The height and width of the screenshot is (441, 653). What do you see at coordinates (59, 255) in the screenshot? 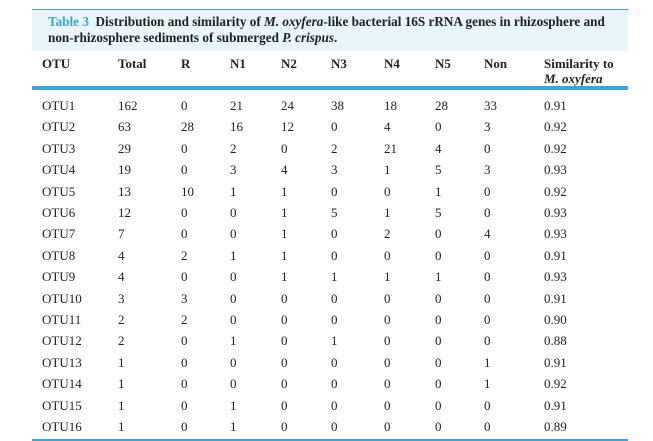
I see `table-cell: OTU8` at bounding box center [59, 255].